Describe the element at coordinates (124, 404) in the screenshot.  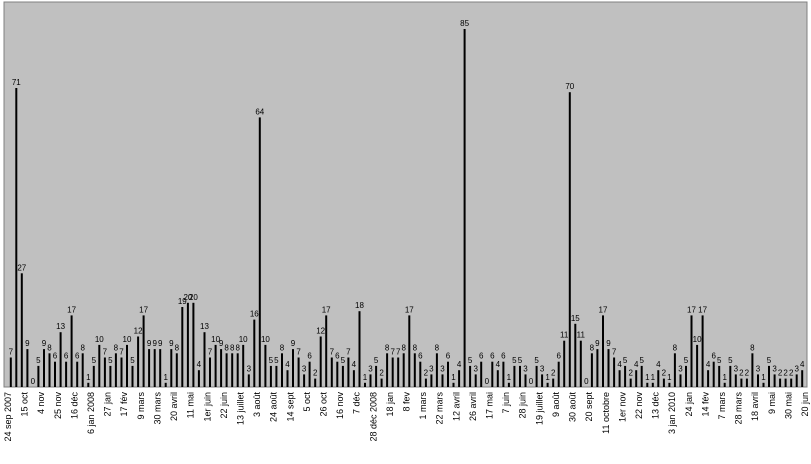
I see `x-tick-label: 17 fév` at that location.